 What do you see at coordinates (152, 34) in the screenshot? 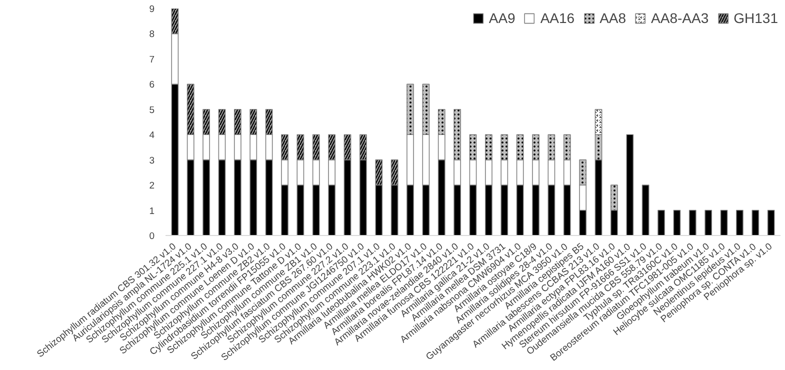
I see `y-tick-label: 8` at bounding box center [152, 34].